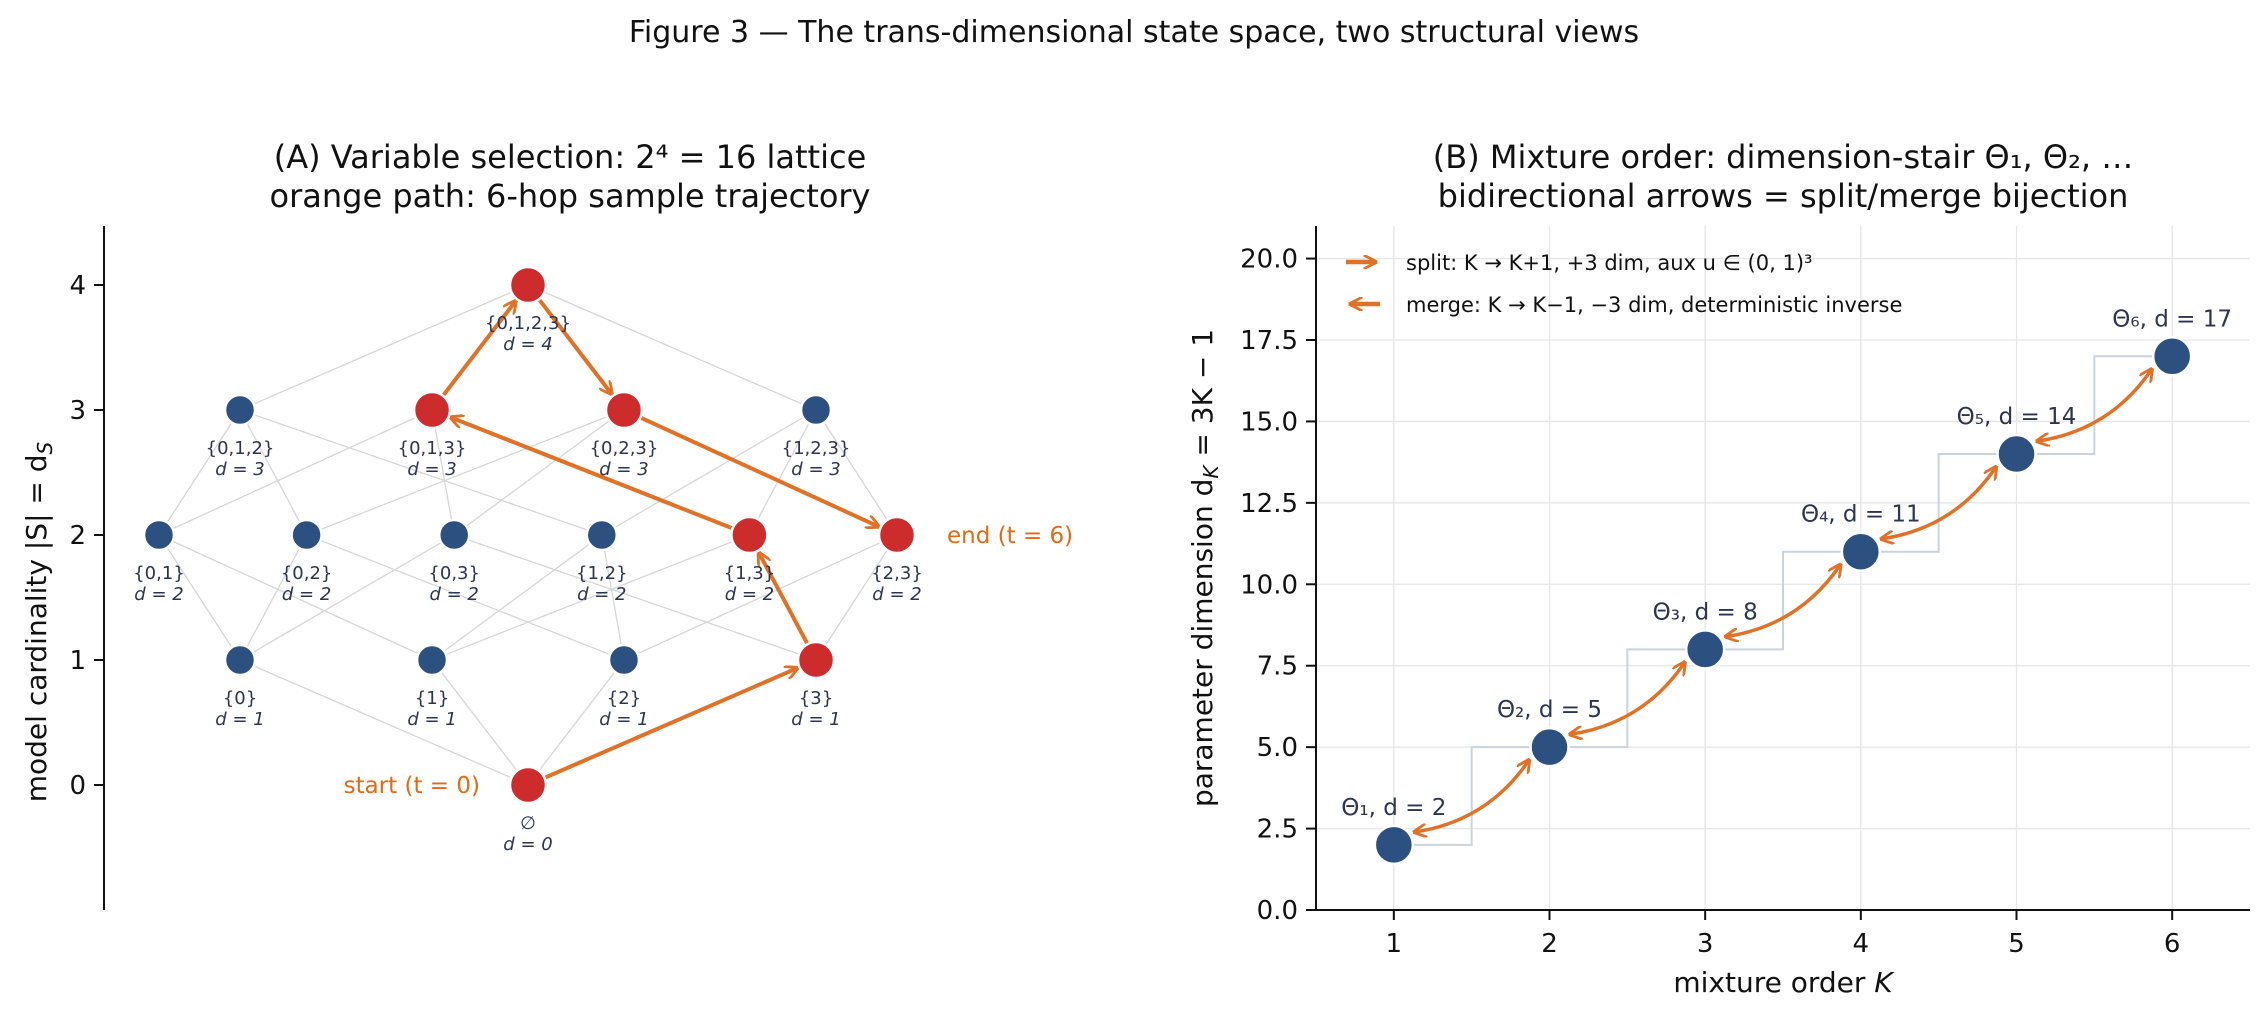  I want to click on panel-b-y-tick-label: 20.0, so click(1269, 260).